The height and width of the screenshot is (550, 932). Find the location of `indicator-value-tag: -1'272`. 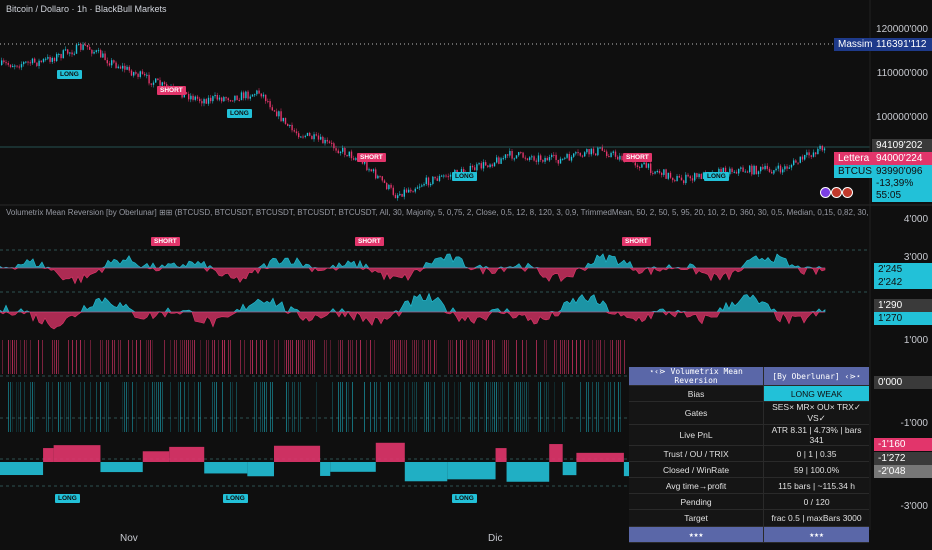

indicator-value-tag: -1'272 is located at coordinates (903, 458).